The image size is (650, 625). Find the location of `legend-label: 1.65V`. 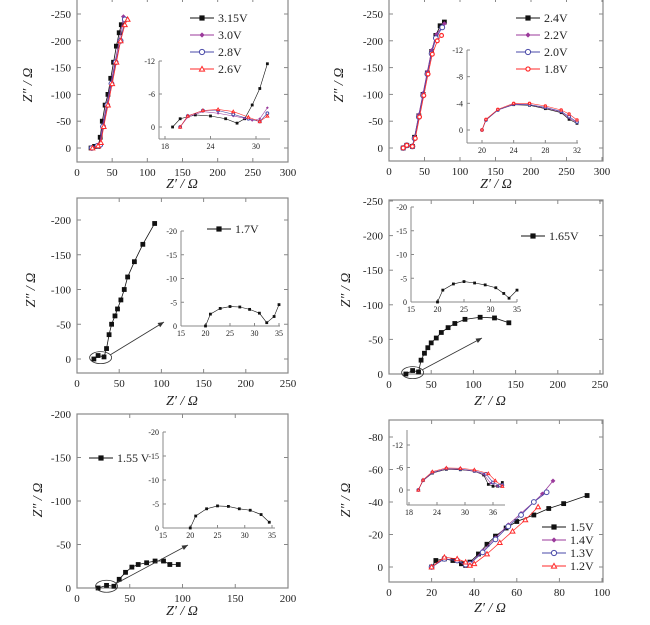

legend-label: 1.65V is located at coordinates (564, 236).